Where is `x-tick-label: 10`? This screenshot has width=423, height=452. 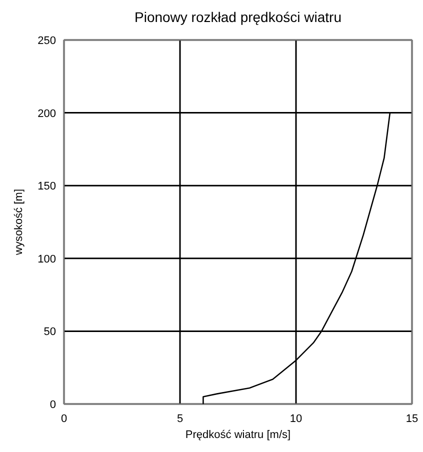
x-tick-label: 10 is located at coordinates (296, 419).